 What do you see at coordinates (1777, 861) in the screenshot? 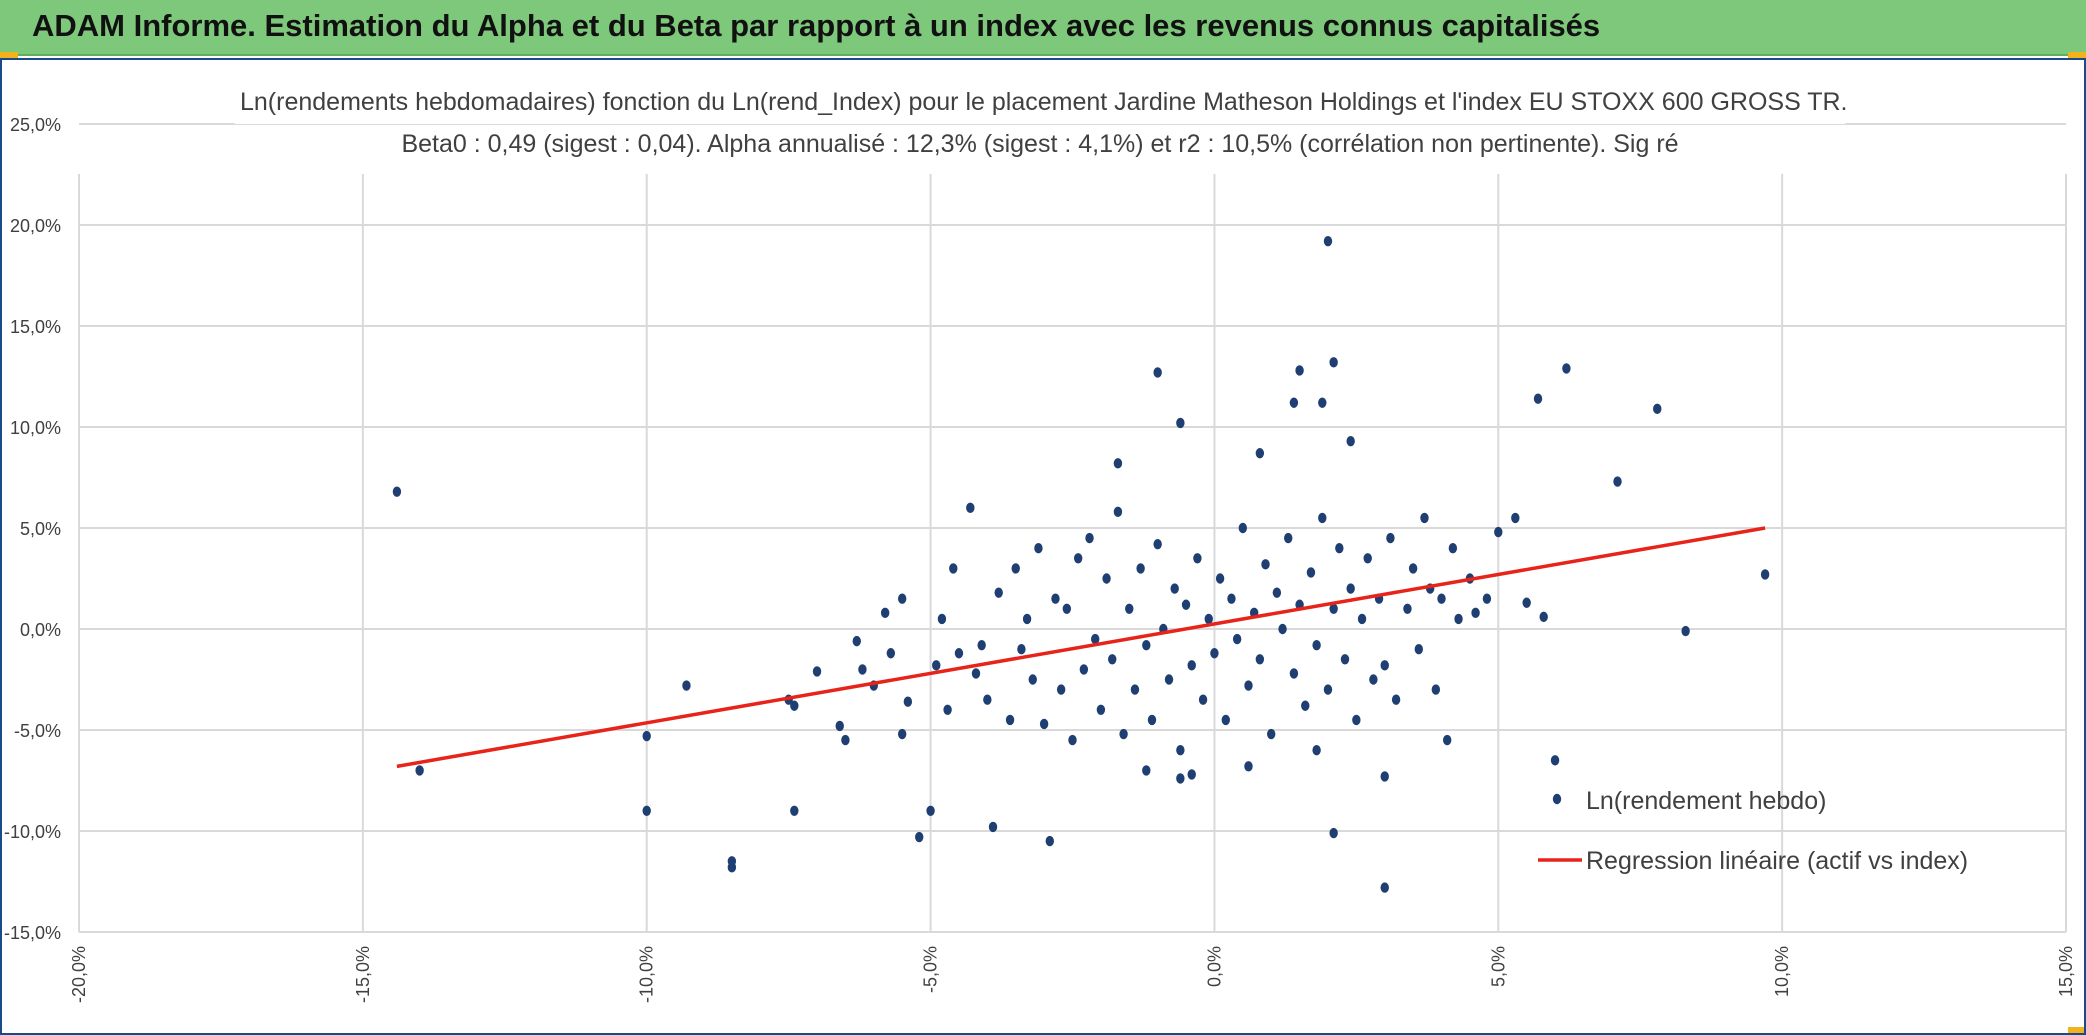
I see `legend-label-line: Regression linéaire (actif vs index)` at bounding box center [1777, 861].